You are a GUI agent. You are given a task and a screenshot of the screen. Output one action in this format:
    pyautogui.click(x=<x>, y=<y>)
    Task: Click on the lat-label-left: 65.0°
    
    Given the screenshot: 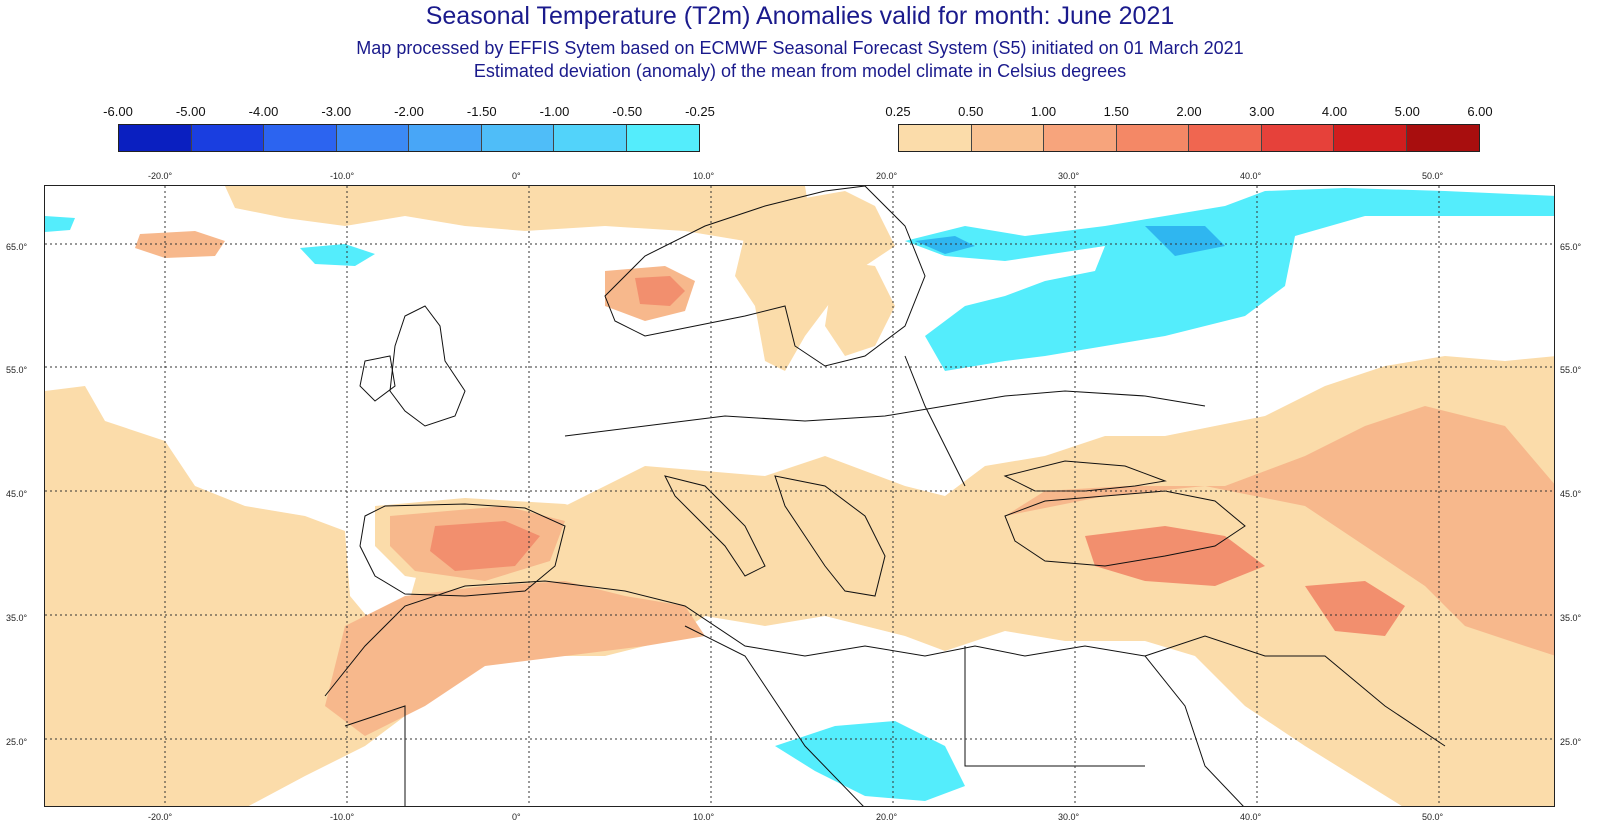 What is the action you would take?
    pyautogui.click(x=17, y=247)
    